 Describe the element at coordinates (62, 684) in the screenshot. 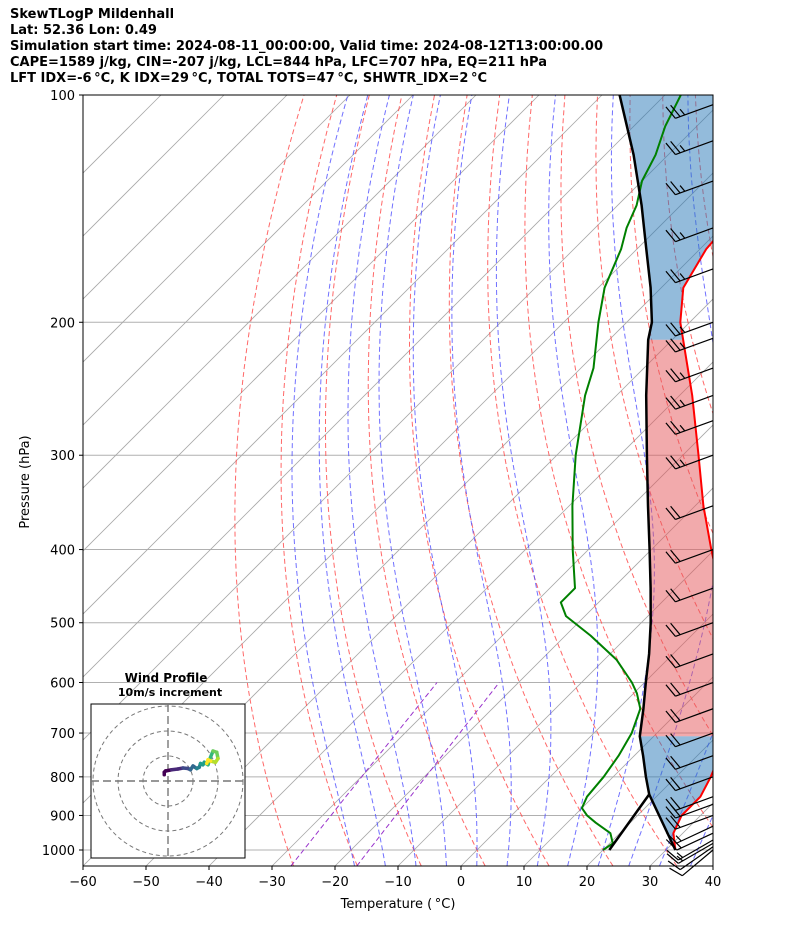

I see `y-tick-label: 600` at that location.